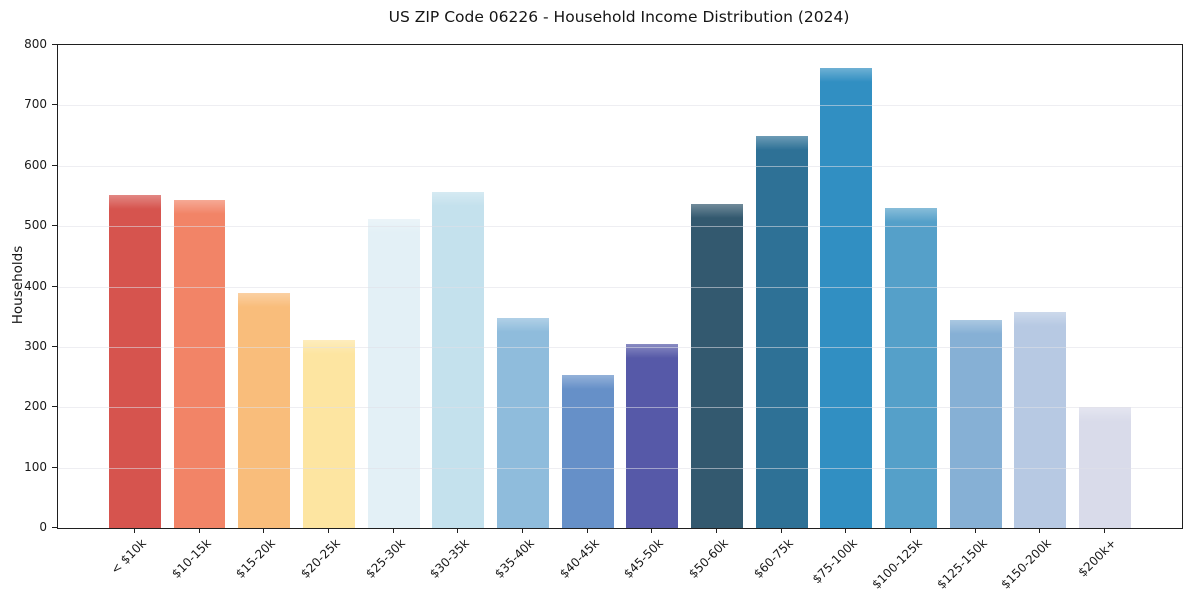  What do you see at coordinates (35, 44) in the screenshot?
I see `y-tick-label: 800` at bounding box center [35, 44].